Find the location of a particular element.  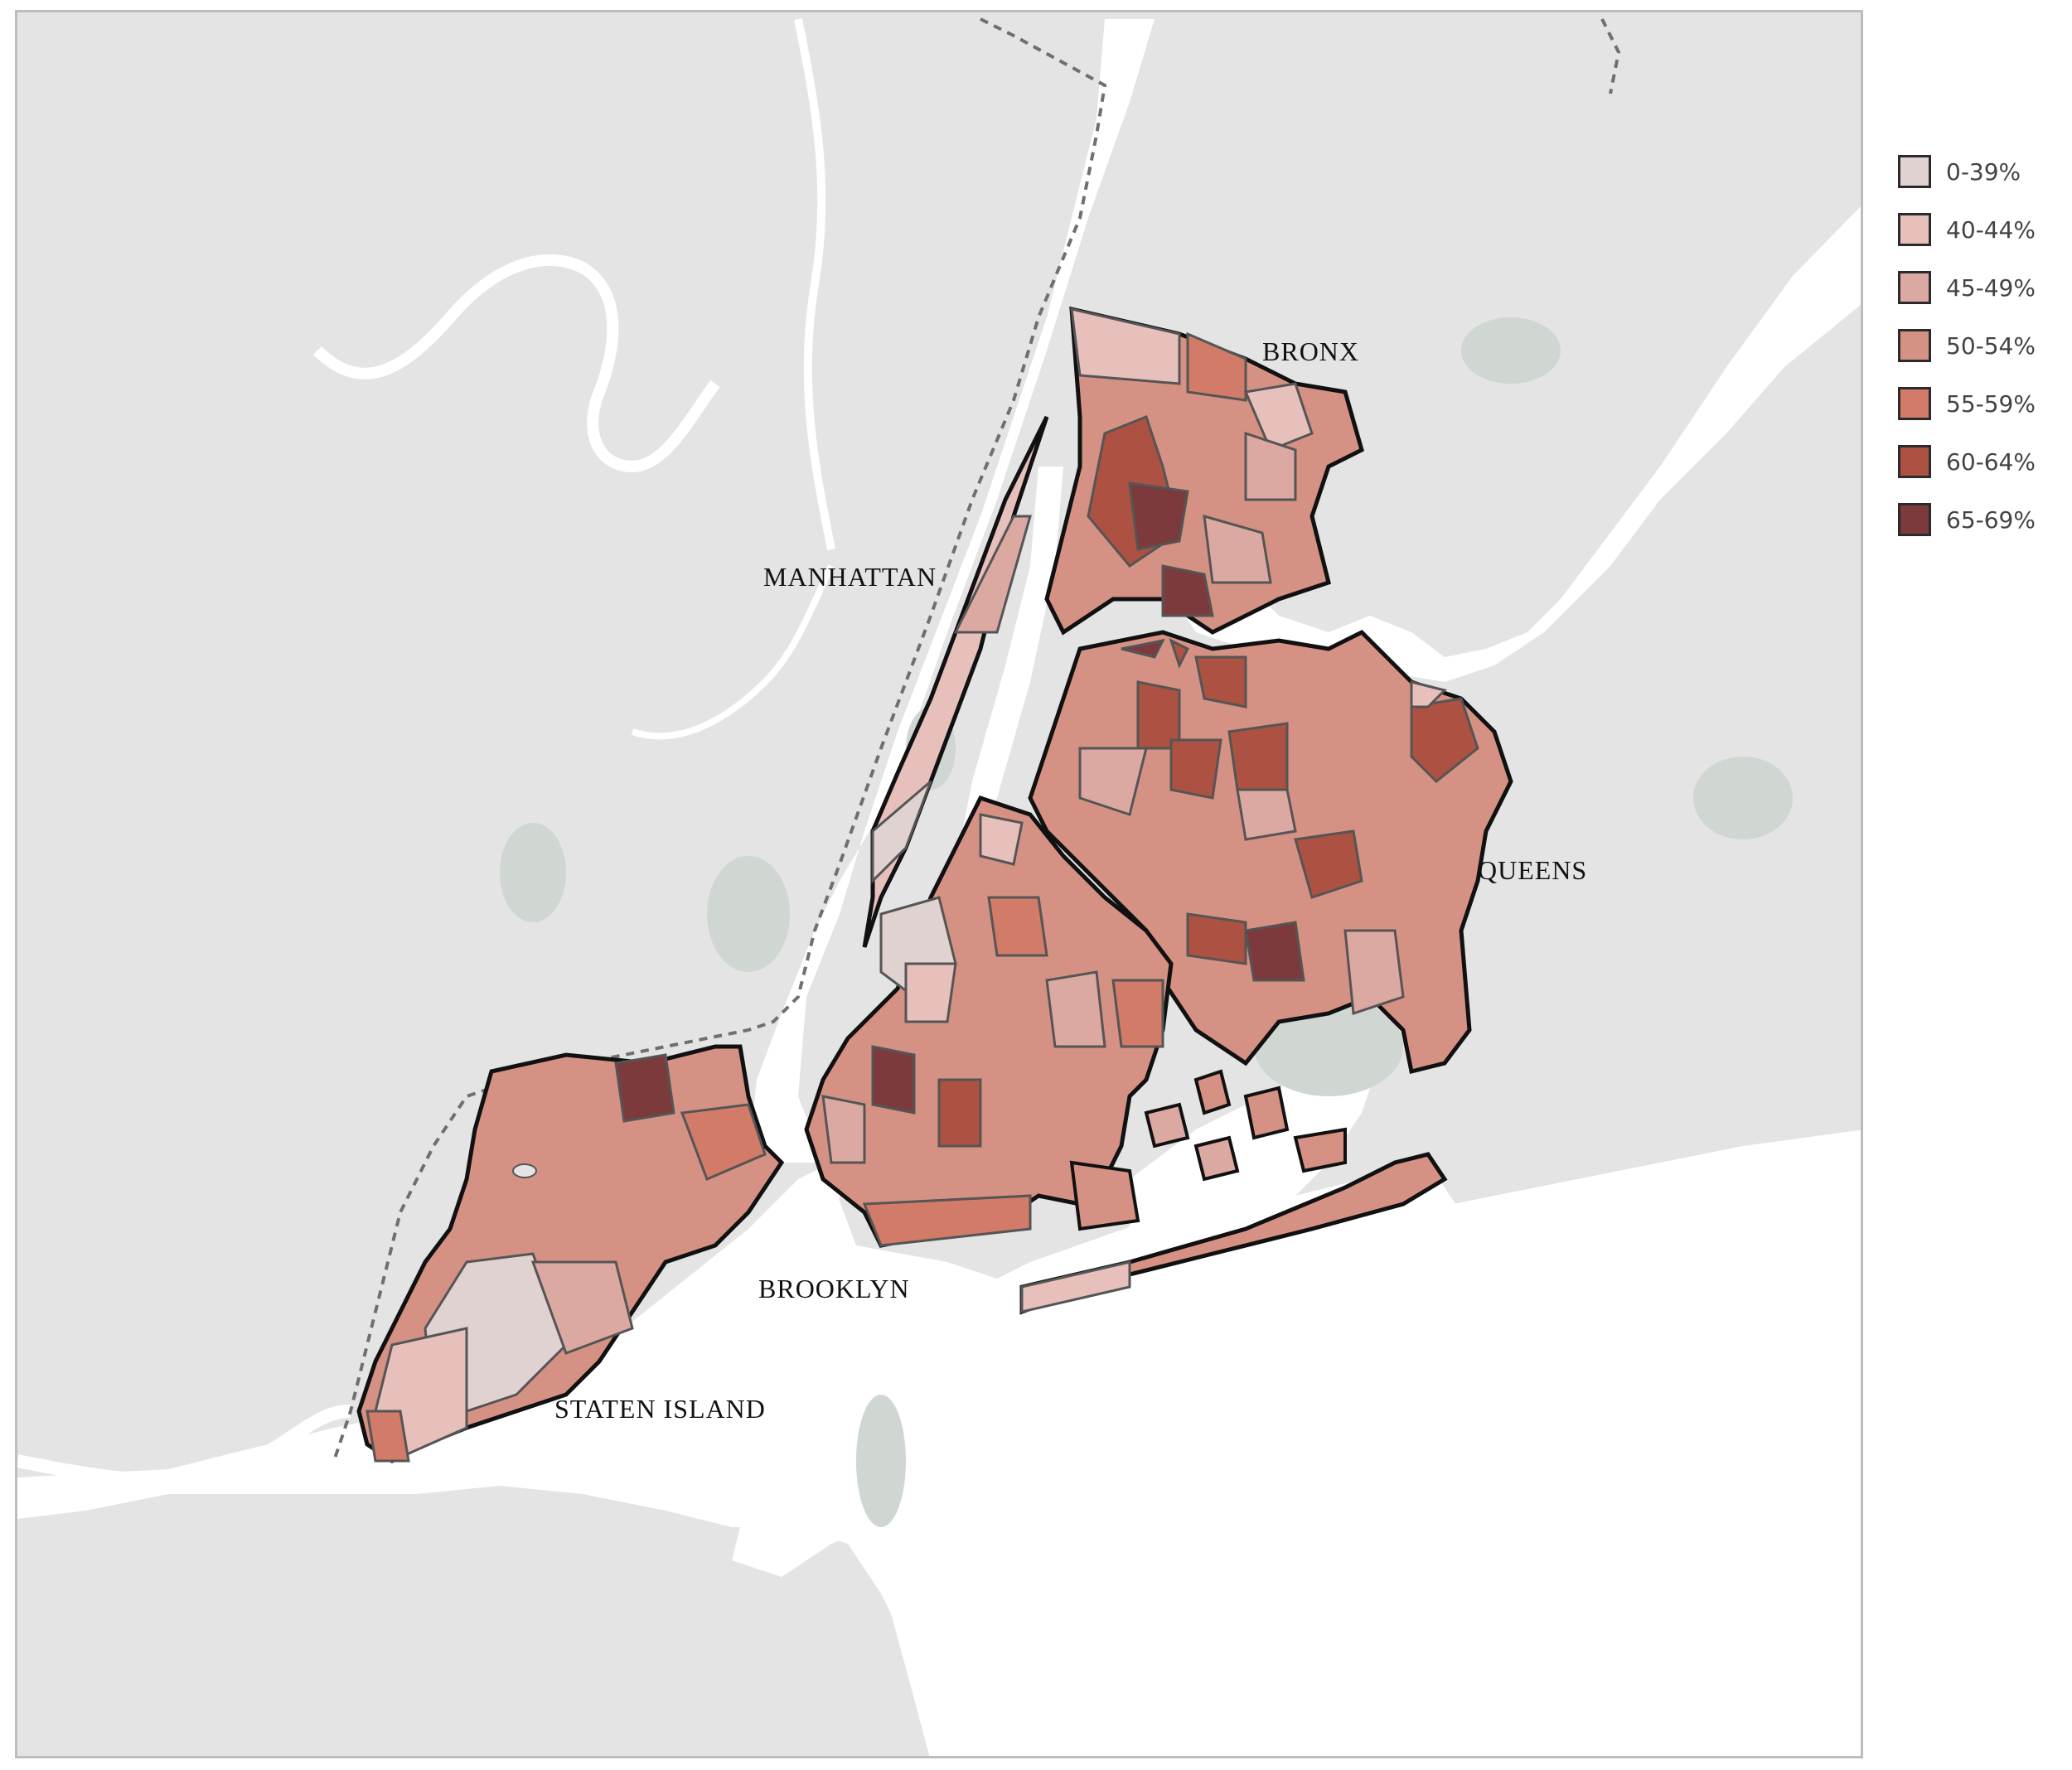

legend-item: 0-39% is located at coordinates (1967, 172).